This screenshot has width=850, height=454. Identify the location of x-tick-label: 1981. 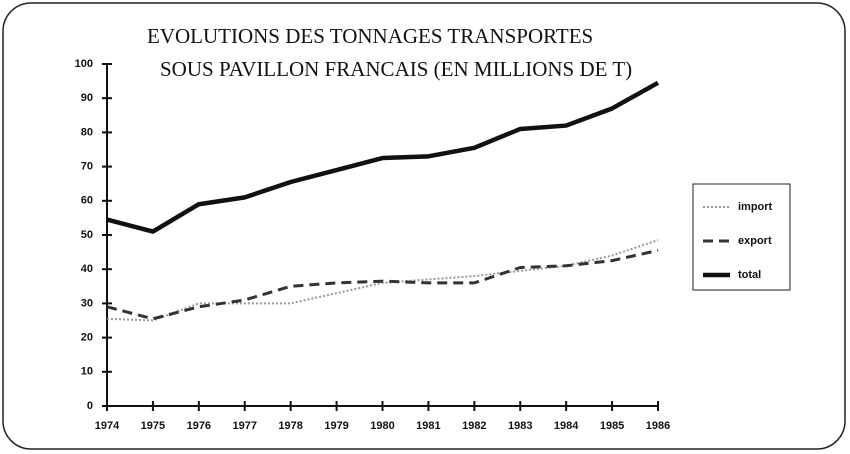
(428, 426).